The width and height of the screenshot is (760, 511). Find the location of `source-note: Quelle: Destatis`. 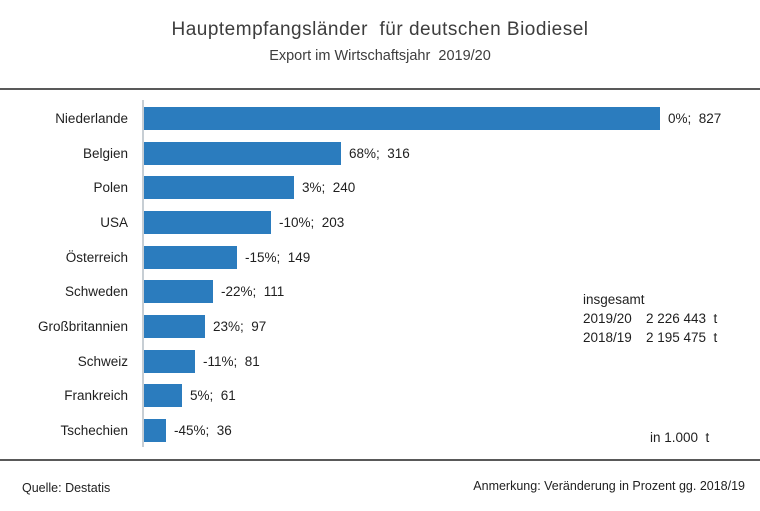

source-note: Quelle: Destatis is located at coordinates (66, 488).